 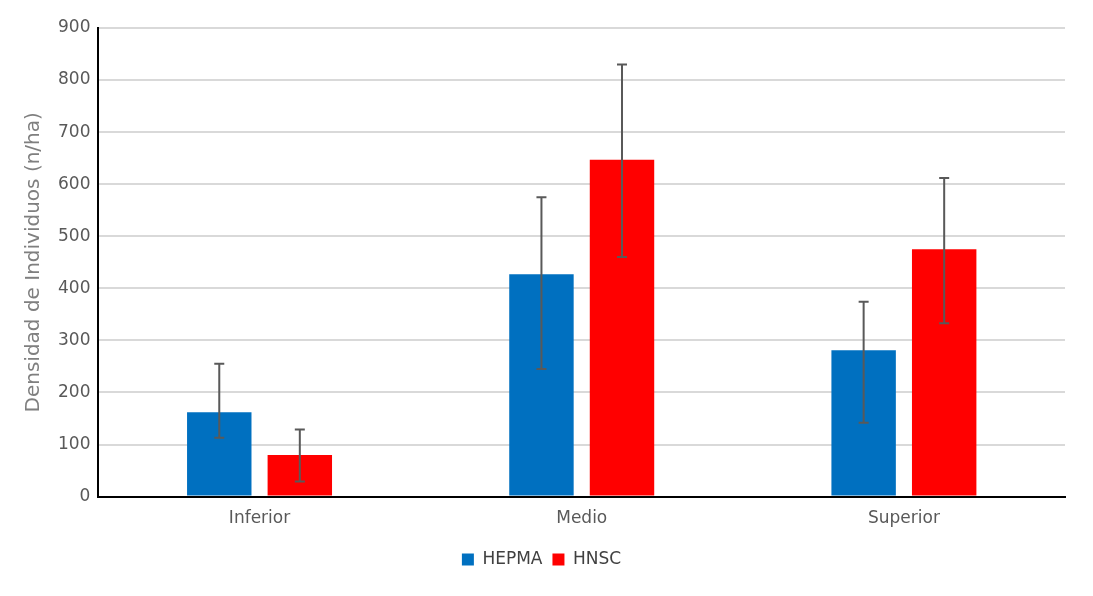 I want to click on x-tick-label: Superior, so click(x=903, y=517).